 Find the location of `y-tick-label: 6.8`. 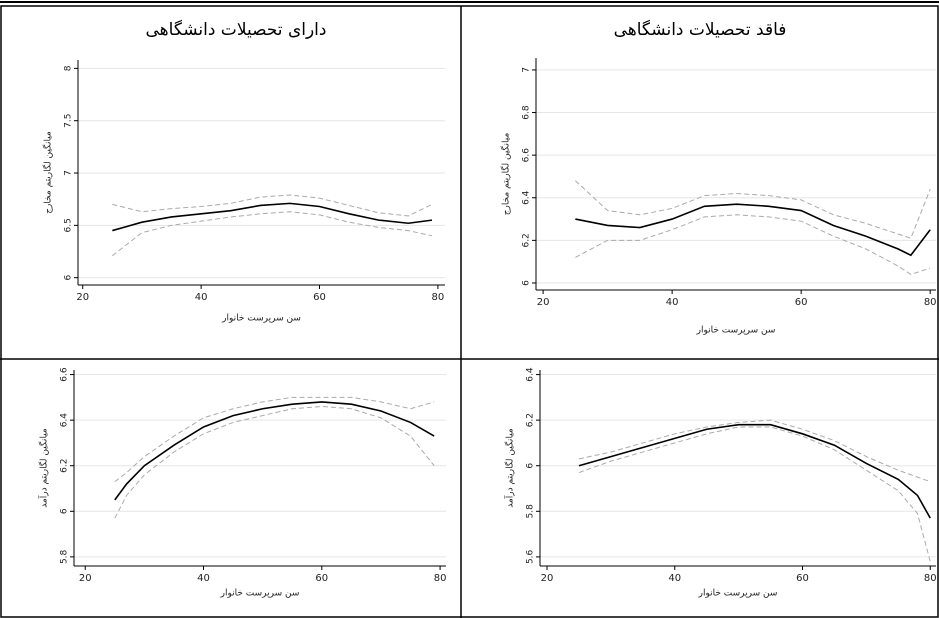

y-tick-label: 6.8 is located at coordinates (527, 112).